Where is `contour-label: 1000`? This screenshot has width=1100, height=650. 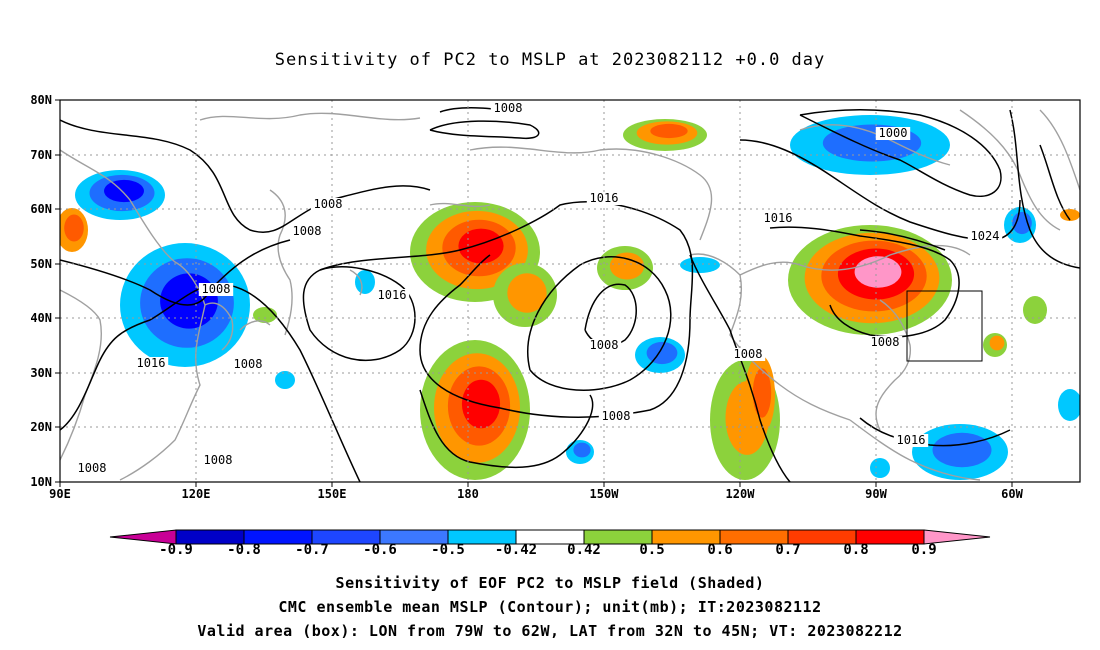
contour-label: 1000 is located at coordinates (893, 133).